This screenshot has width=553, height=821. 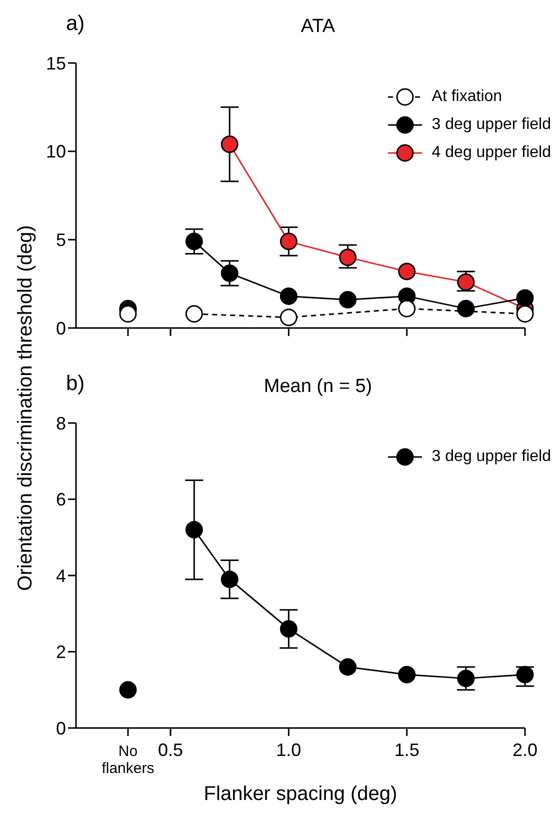 What do you see at coordinates (75, 24) in the screenshot?
I see `text: a)` at bounding box center [75, 24].